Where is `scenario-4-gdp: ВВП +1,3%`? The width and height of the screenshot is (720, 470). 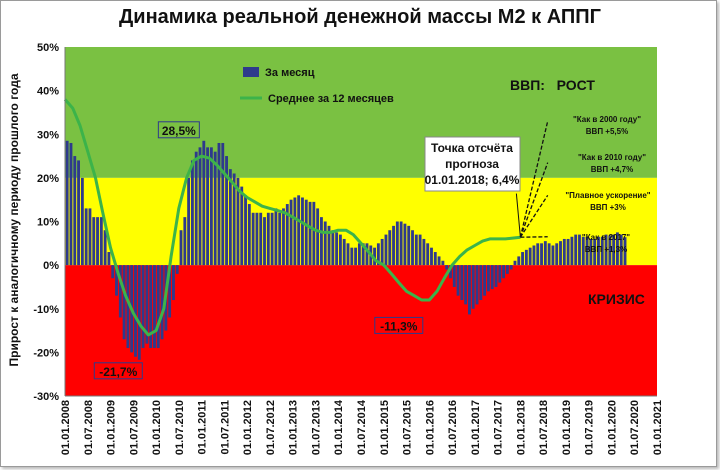
scenario-4-gdp: ВВП +1,3% is located at coordinates (606, 249).